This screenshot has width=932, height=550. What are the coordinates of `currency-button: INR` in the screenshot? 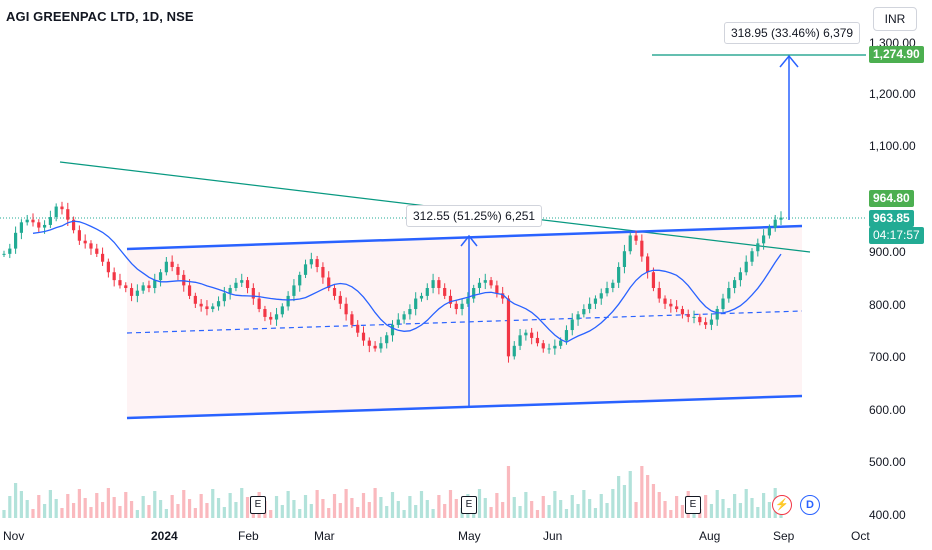 It's located at (895, 19).